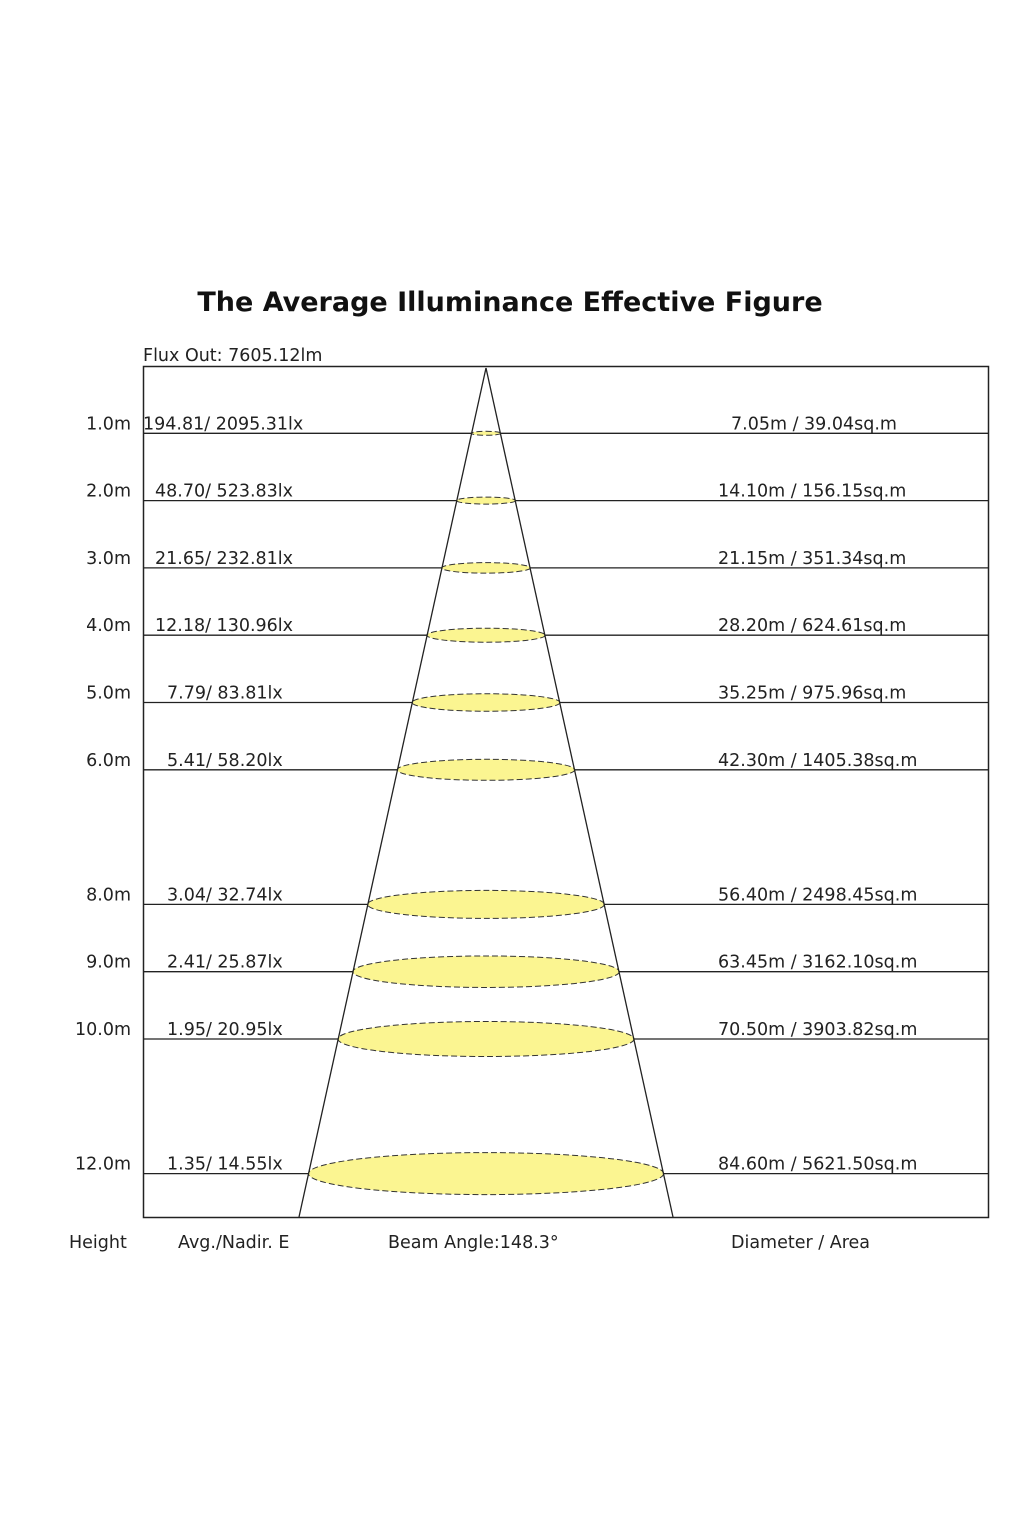  I want to click on flux-out-label: Flux Out: 7605.12lm, so click(232, 356).